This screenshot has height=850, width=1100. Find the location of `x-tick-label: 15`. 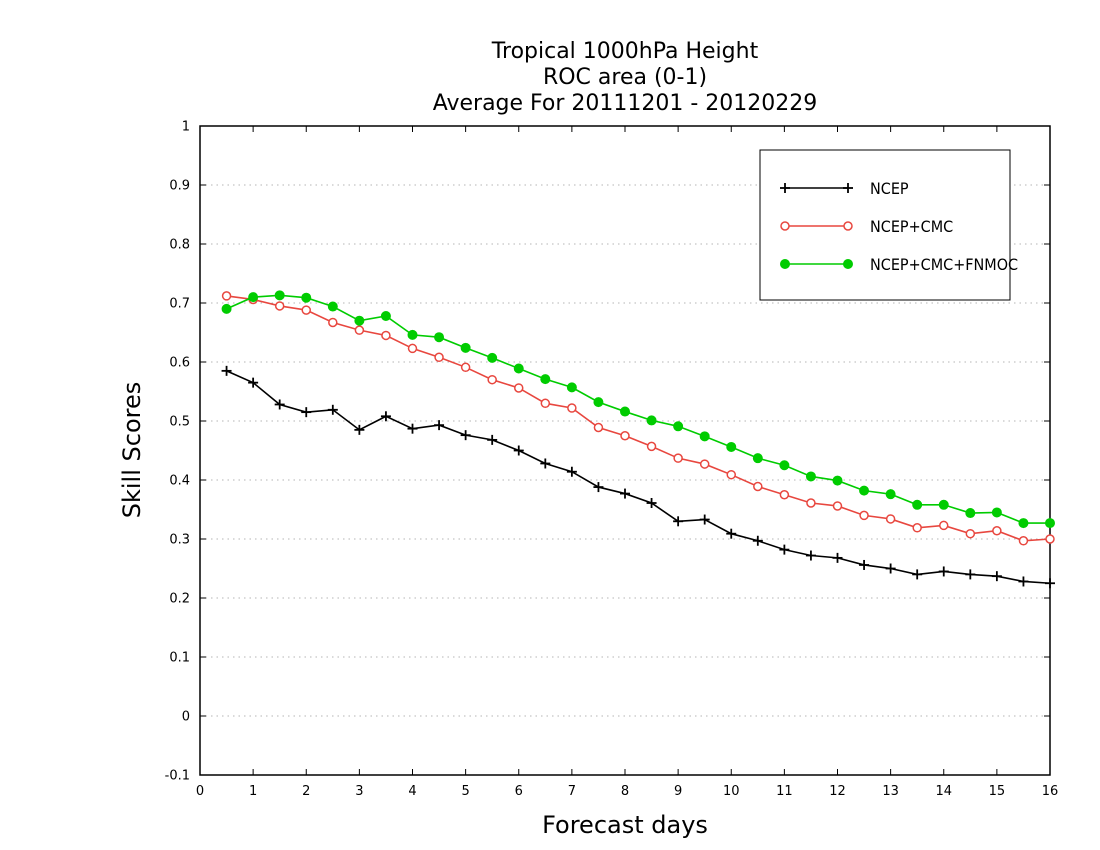

x-tick-label: 15 is located at coordinates (997, 791).